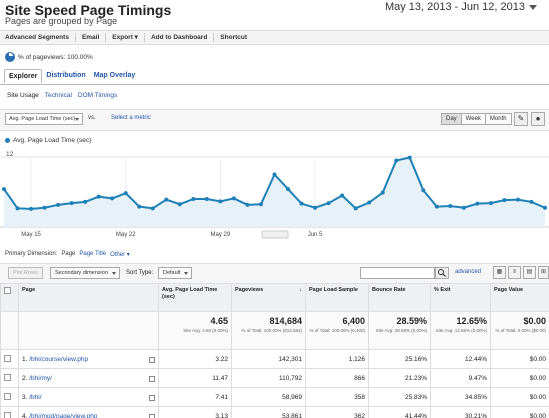 Image resolution: width=549 pixels, height=418 pixels. I want to click on tab-map-overlay: Map Overlay, so click(114, 75).